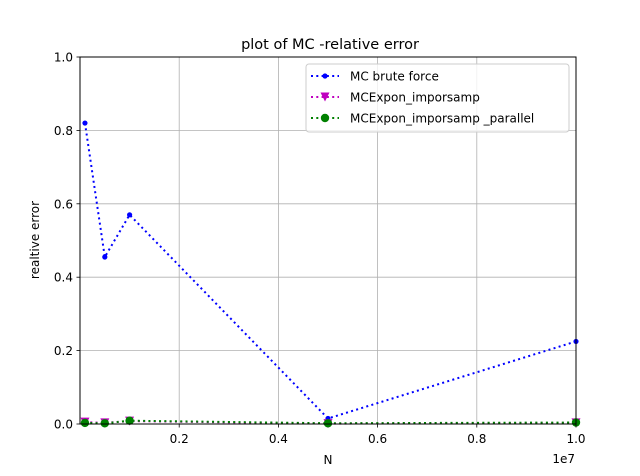 Image resolution: width=640 pixels, height=476 pixels. Describe the element at coordinates (179, 439) in the screenshot. I see `x-tick-label: 0.2` at that location.